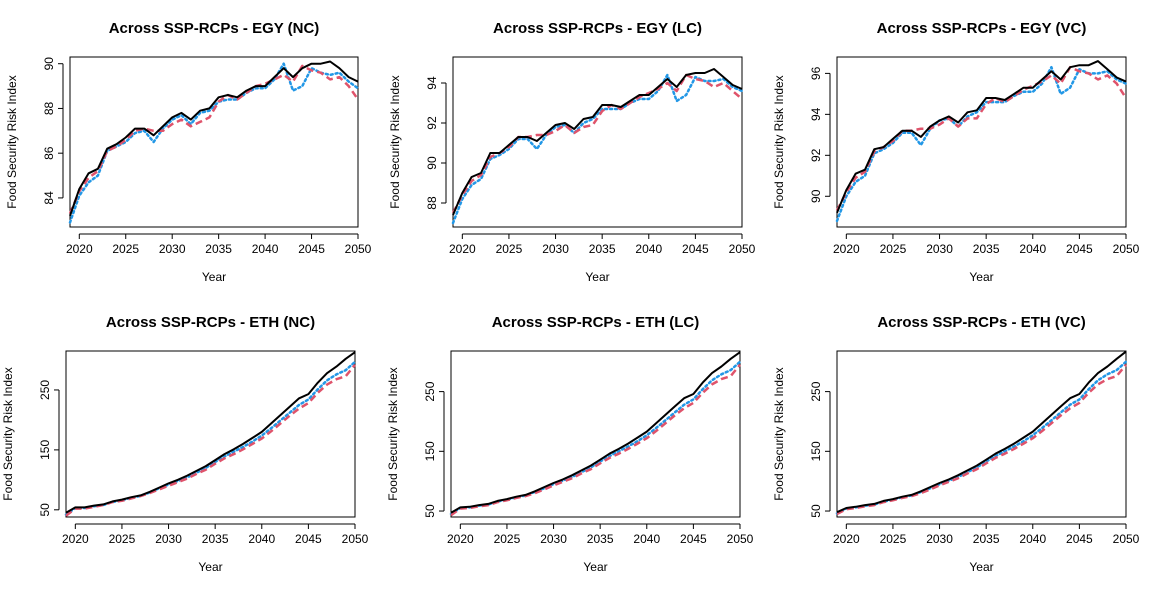 Image resolution: width=1167 pixels, height=589 pixels. What do you see at coordinates (981, 322) in the screenshot?
I see `chart-title: Across SSP-RCPs - ETH (VC)` at bounding box center [981, 322].